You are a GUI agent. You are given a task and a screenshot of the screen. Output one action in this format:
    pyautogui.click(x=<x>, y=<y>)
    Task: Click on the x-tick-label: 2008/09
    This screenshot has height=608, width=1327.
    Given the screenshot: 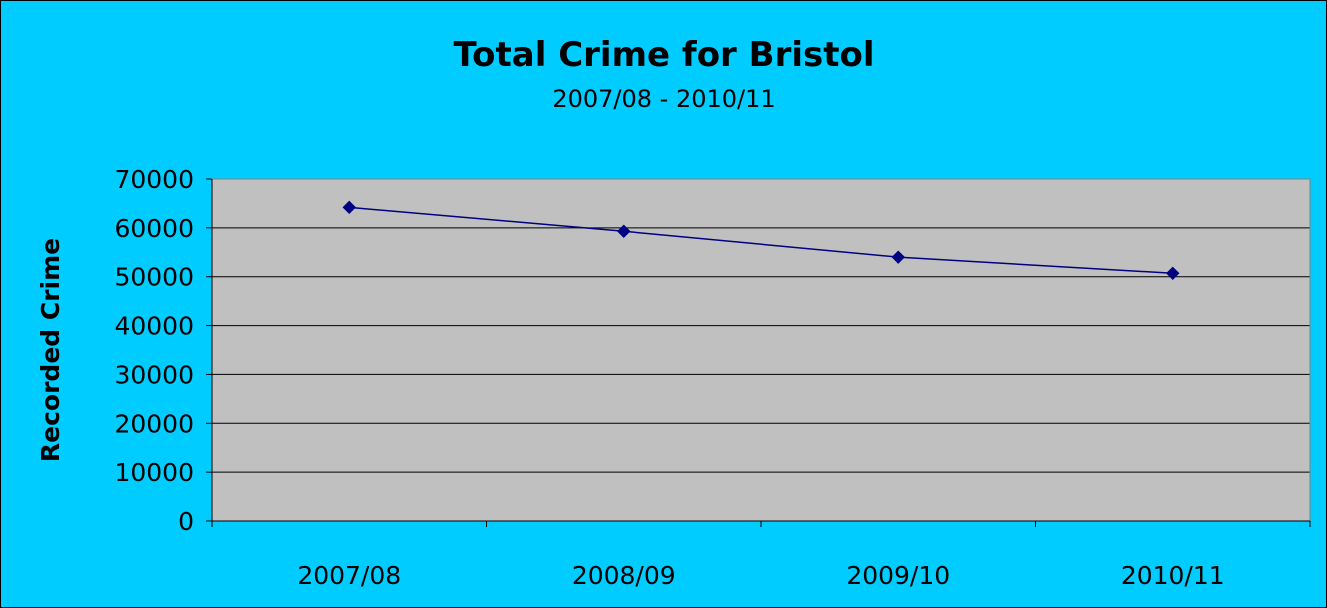 What is the action you would take?
    pyautogui.click(x=624, y=575)
    